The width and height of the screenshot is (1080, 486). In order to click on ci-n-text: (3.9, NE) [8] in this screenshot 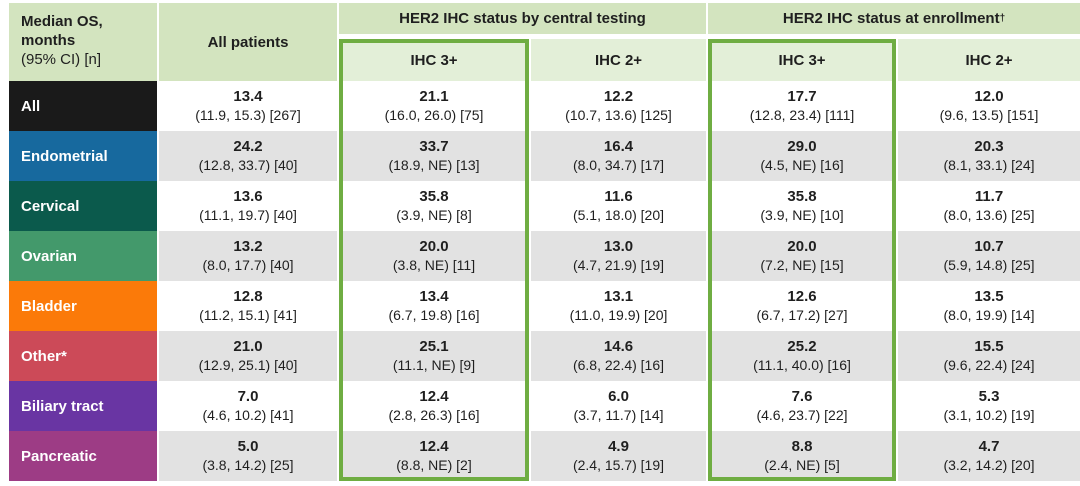, I will do `click(434, 215)`.